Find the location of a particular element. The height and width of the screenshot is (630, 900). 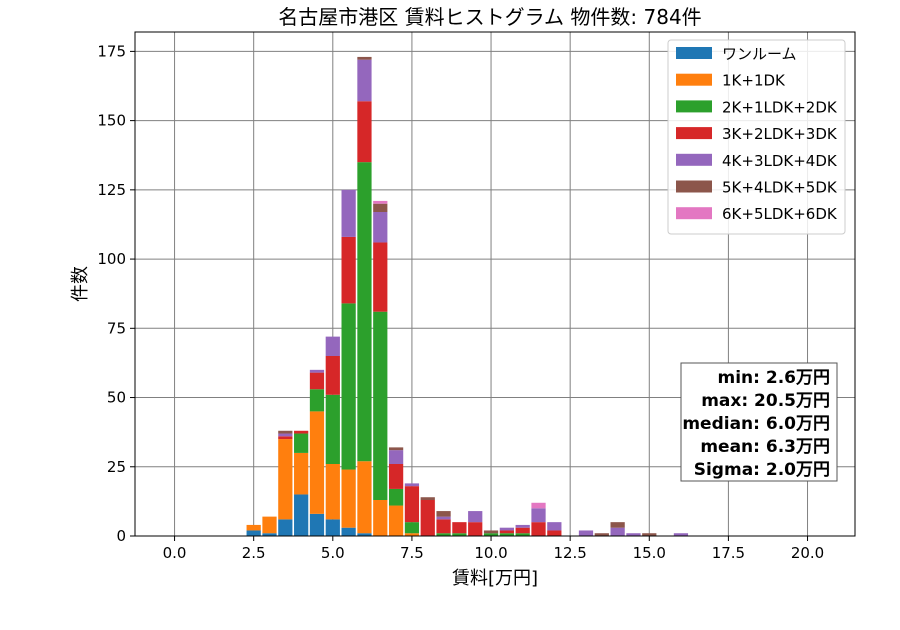

x-tick-label: 7.5 is located at coordinates (412, 553).